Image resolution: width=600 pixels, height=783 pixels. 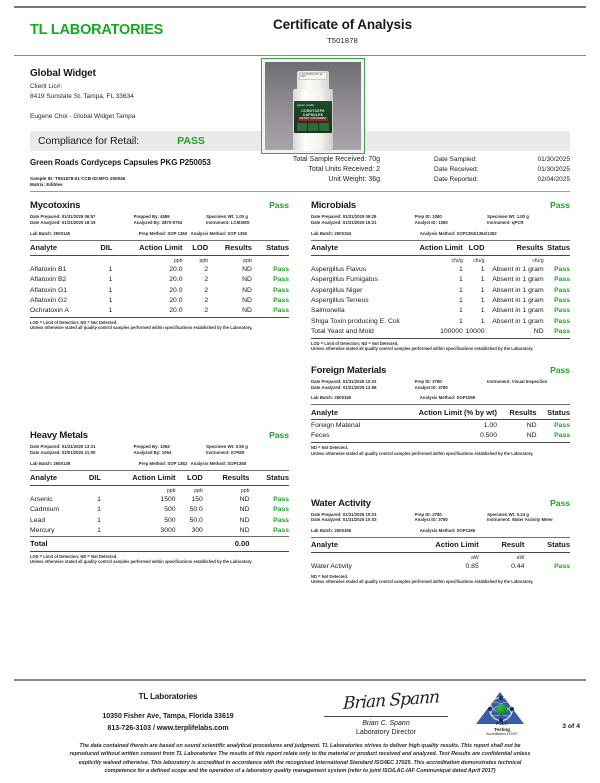 What do you see at coordinates (313, 76) in the screenshot?
I see `cap-lot-label: LOT 250053 EXP 01-2027` at bounding box center [313, 76].